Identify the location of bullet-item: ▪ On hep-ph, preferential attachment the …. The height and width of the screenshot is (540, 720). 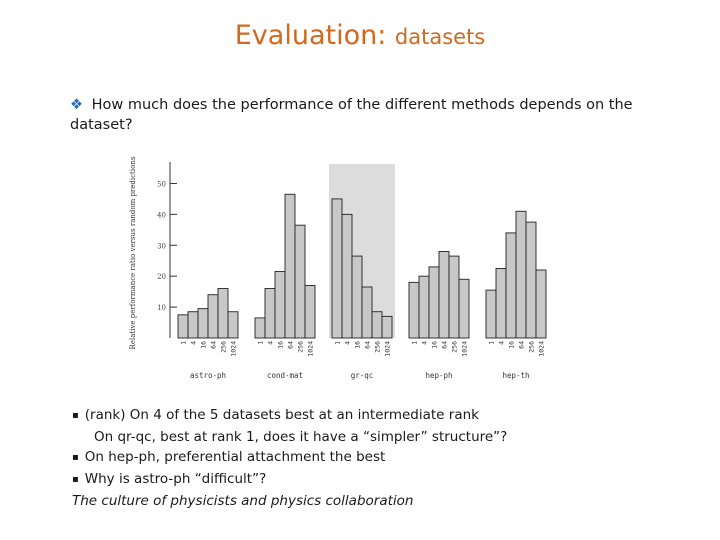
(382, 458).